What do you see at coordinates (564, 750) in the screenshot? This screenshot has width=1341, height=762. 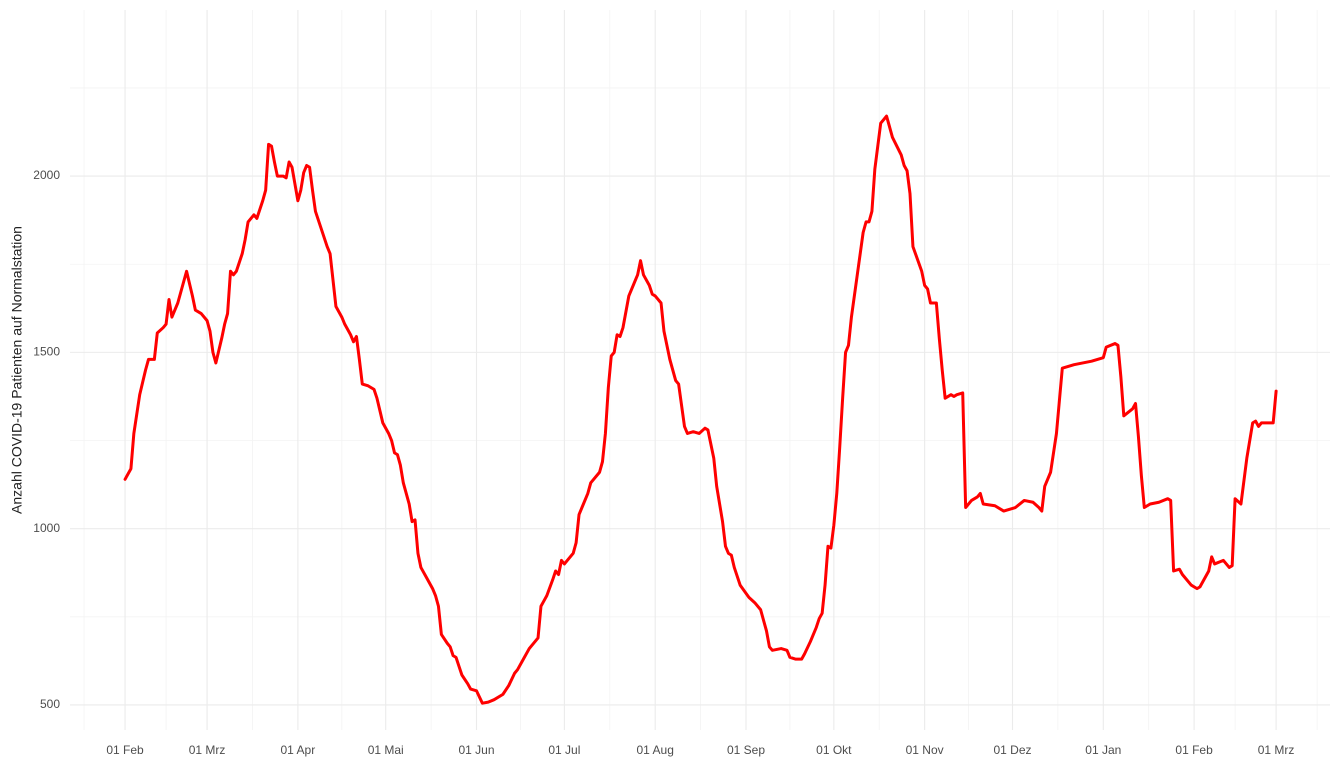 I see `x-tick-label: 01 Jul` at bounding box center [564, 750].